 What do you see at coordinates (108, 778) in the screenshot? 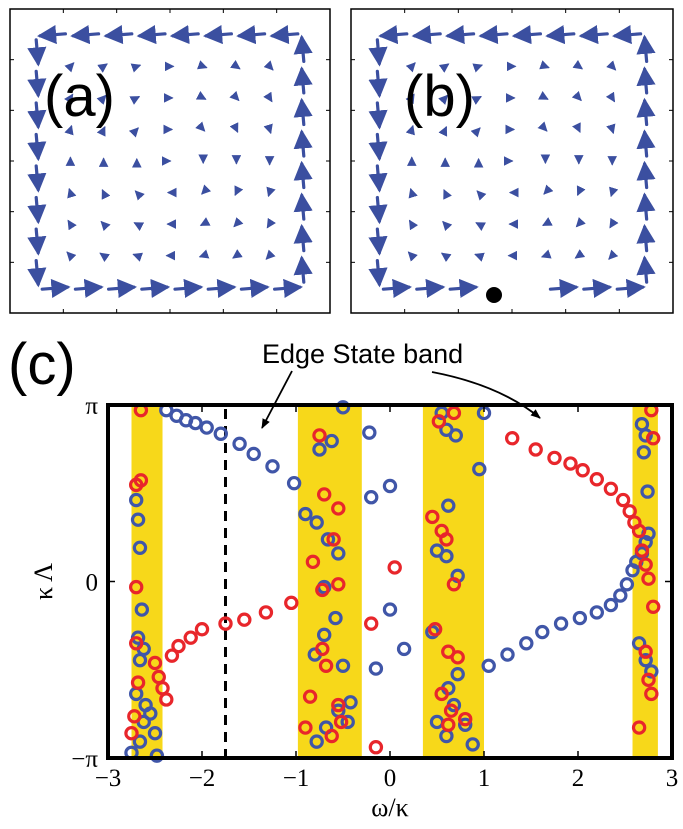
I see `x-tick-label: −3` at bounding box center [108, 778].